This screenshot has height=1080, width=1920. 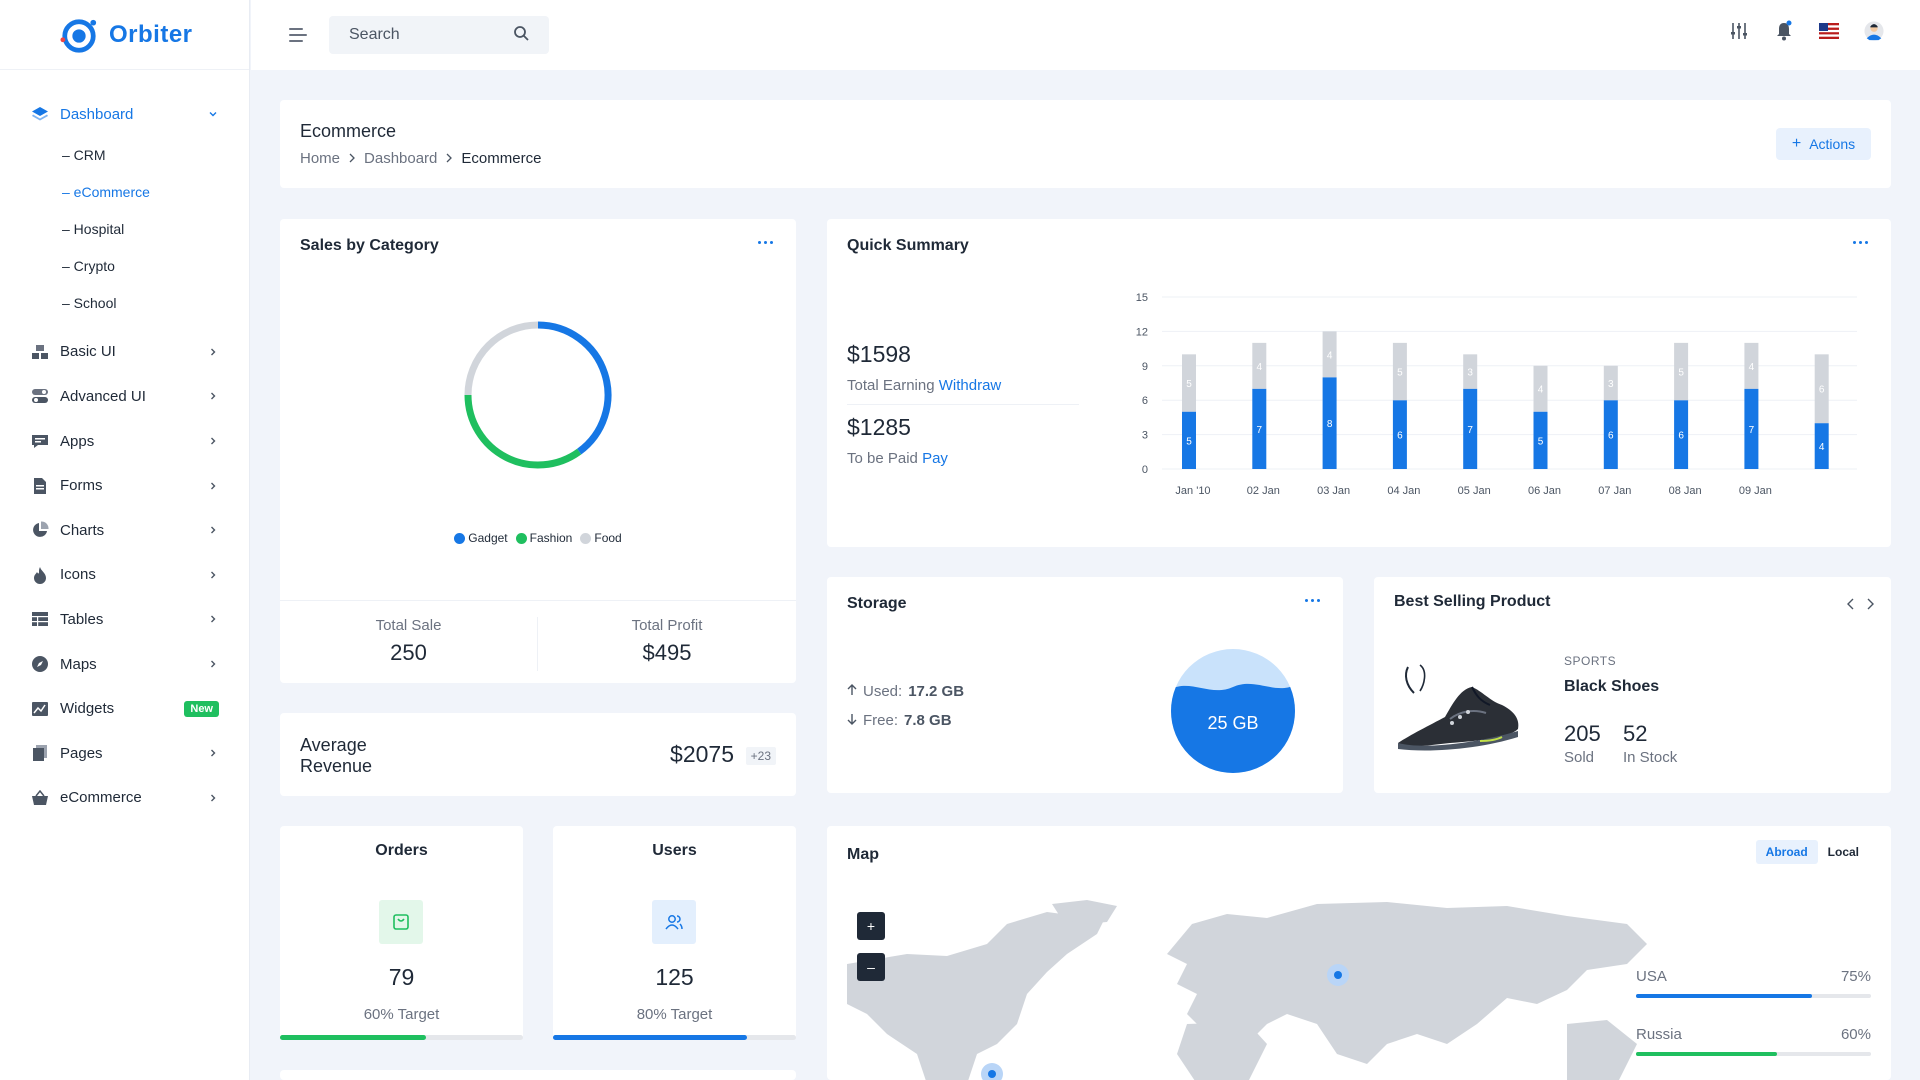 I want to click on y-tick-label: 9, so click(x=1145, y=367).